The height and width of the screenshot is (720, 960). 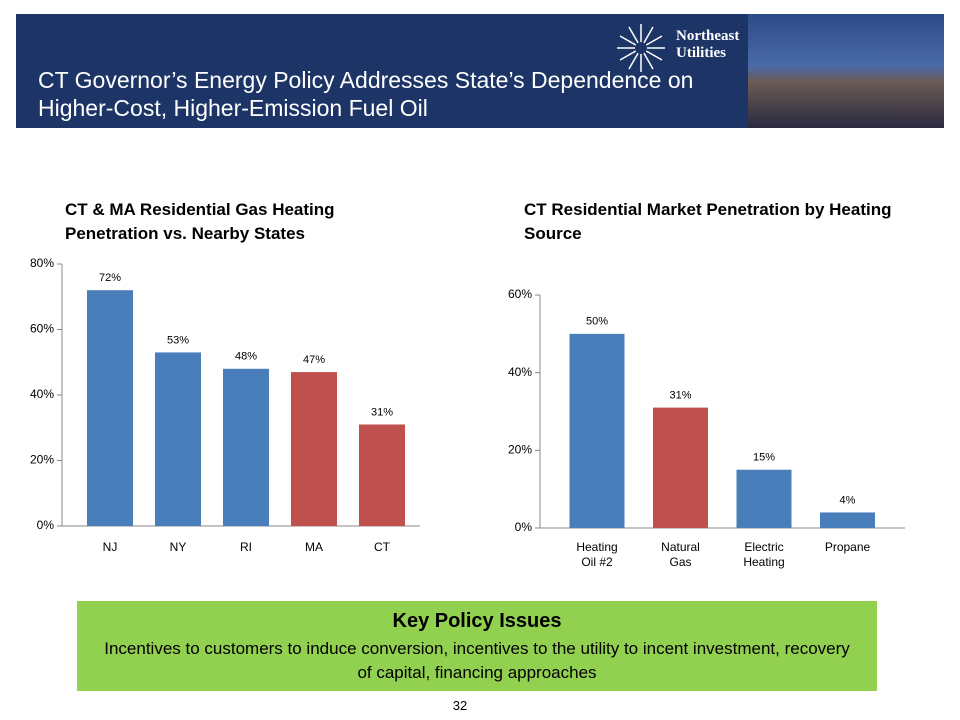 I want to click on x-tick-label: Propane, so click(x=848, y=547).